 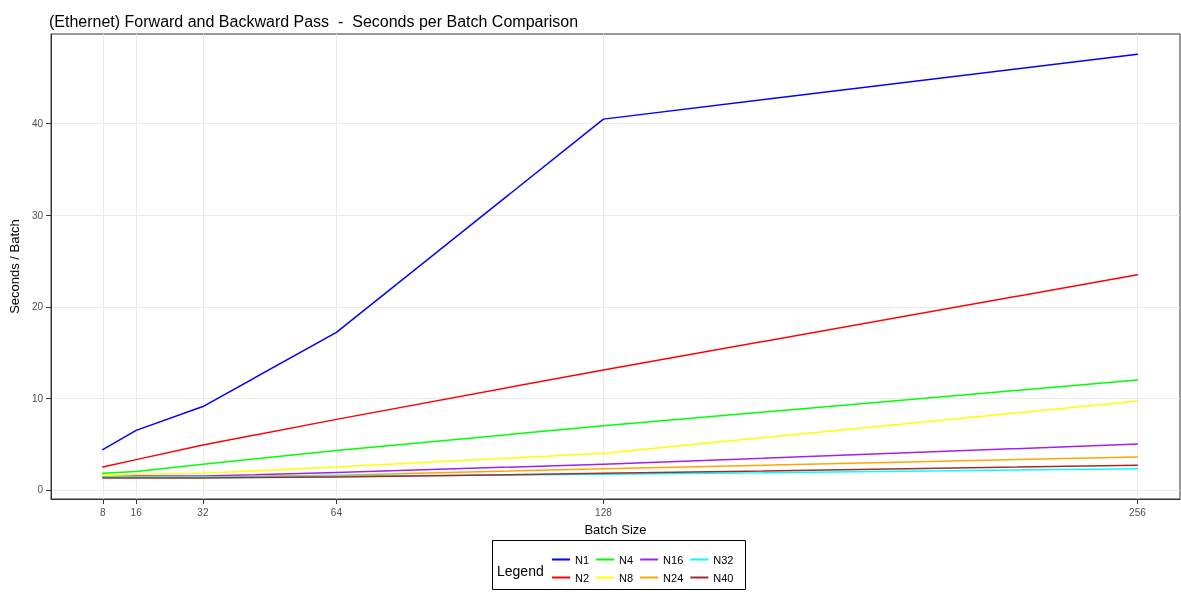 I want to click on x-axis-title: Batch Size, so click(x=615, y=529).